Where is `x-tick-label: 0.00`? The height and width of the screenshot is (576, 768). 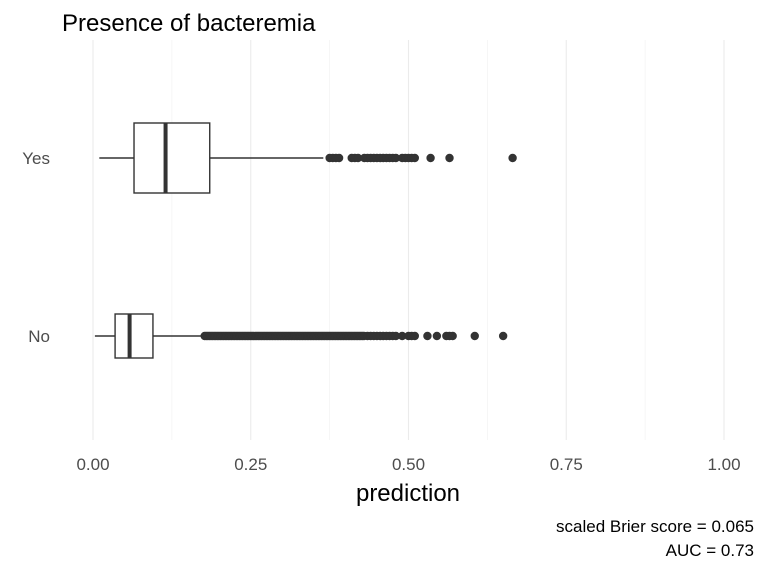
x-tick-label: 0.00 is located at coordinates (92, 464).